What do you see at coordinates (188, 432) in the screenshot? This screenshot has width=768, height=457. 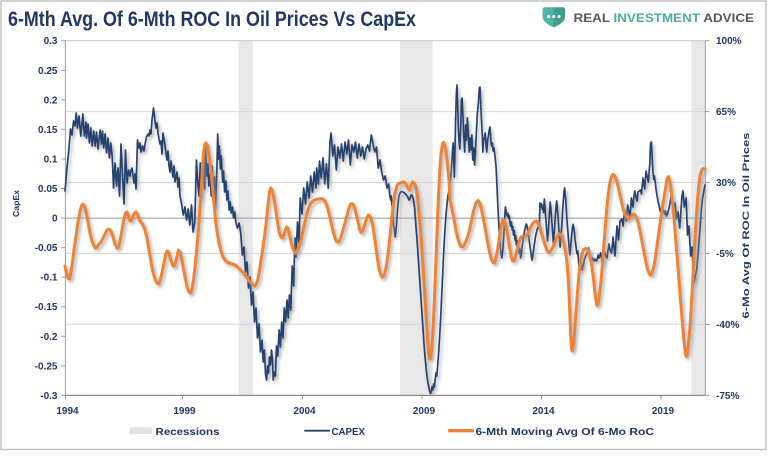 I see `svg-text: Recessions` at bounding box center [188, 432].